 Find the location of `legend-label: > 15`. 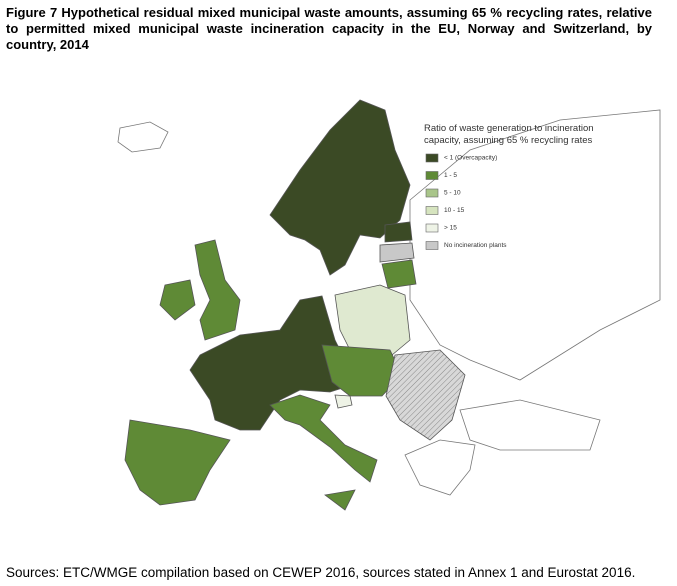

legend-label: > 15 is located at coordinates (450, 228).